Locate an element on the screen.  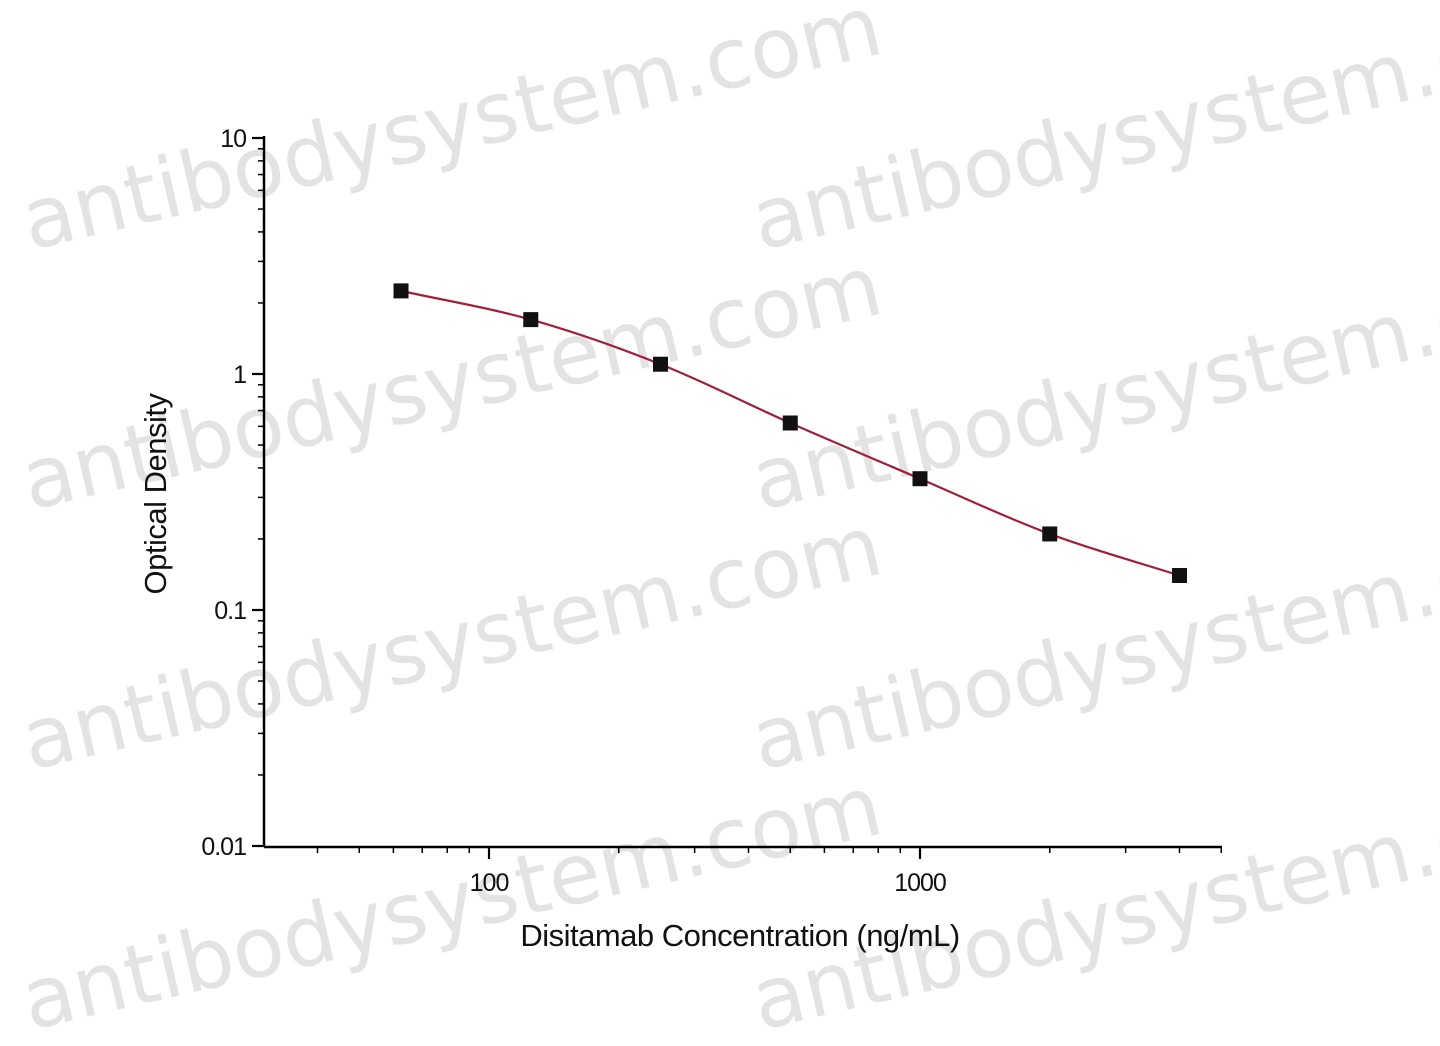
y-tick-label: 0.1 is located at coordinates (230, 611).